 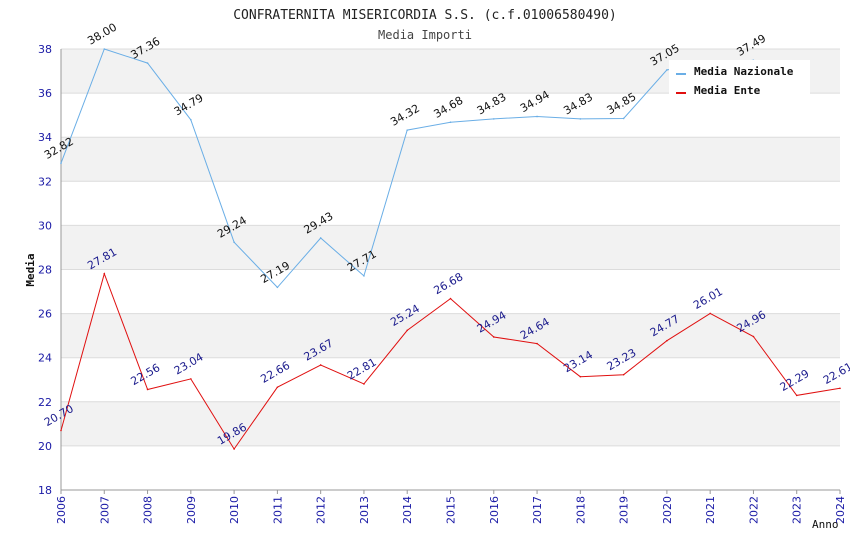 What do you see at coordinates (840, 510) in the screenshot?
I see `x-tick-label: 2024` at bounding box center [840, 510].